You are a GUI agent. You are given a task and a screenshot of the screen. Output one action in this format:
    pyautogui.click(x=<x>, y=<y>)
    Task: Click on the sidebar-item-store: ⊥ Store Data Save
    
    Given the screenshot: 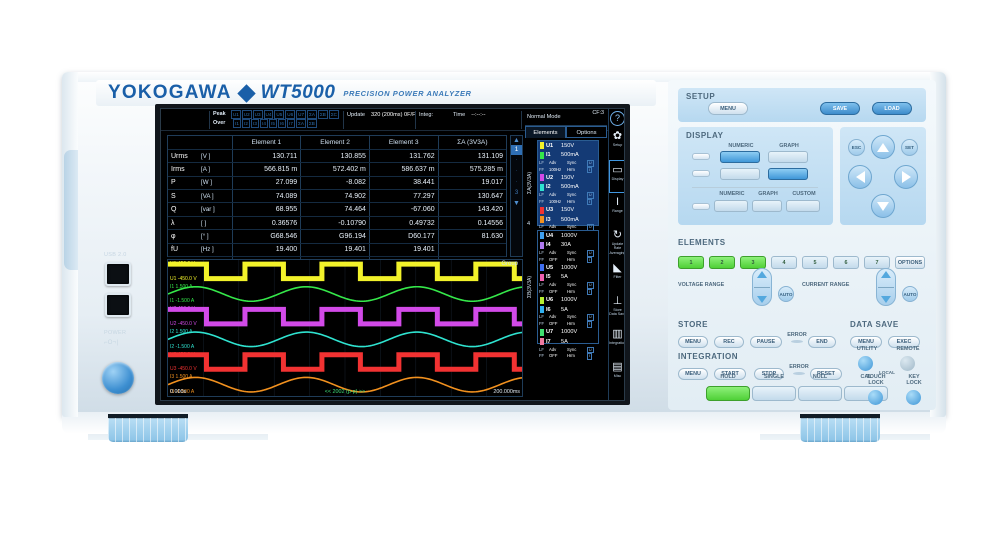 What is the action you would take?
    pyautogui.click(x=616, y=308)
    